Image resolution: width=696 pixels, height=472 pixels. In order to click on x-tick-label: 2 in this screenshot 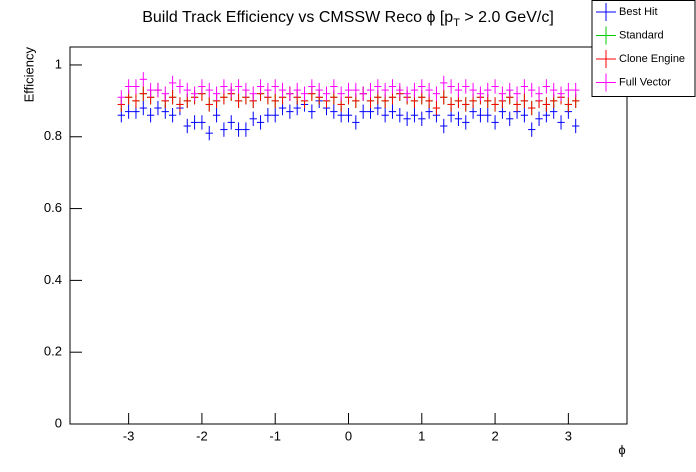, I will do `click(494, 435)`.